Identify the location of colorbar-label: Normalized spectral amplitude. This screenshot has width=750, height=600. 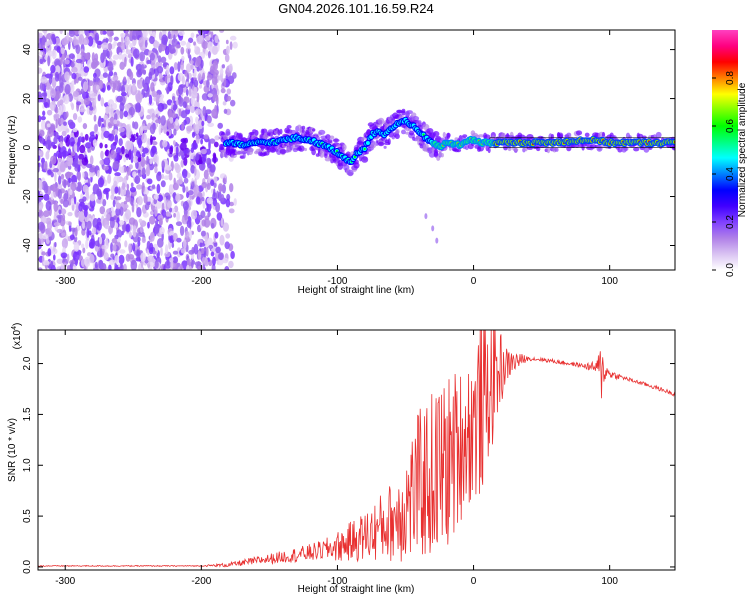
(742, 149).